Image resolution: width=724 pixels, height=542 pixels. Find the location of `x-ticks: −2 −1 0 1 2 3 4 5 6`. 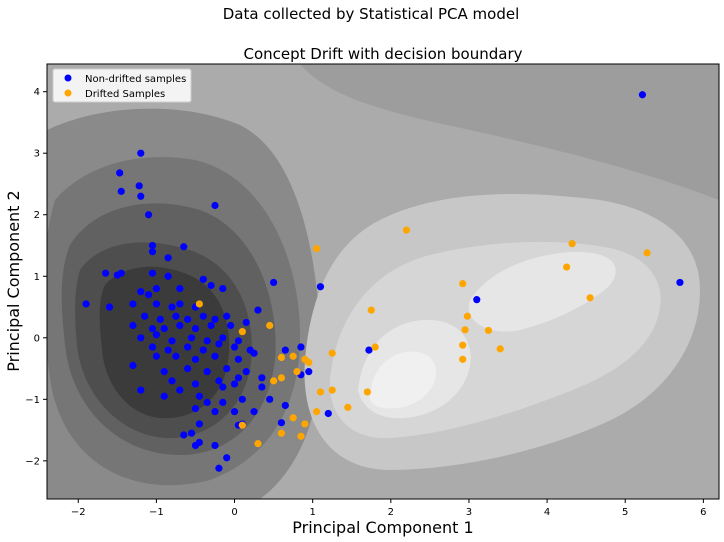

x-ticks: −2 −1 0 1 2 3 4 5 6 is located at coordinates (389, 508).